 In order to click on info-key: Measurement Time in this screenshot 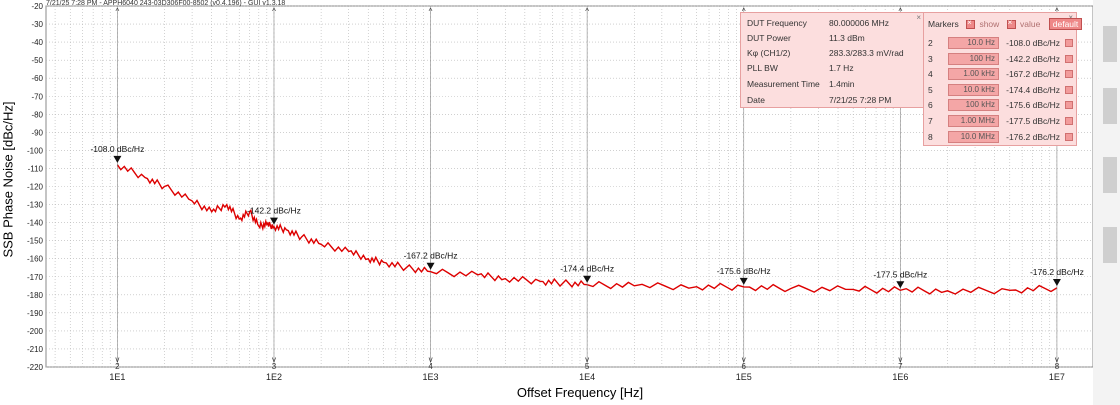, I will do `click(783, 84)`.